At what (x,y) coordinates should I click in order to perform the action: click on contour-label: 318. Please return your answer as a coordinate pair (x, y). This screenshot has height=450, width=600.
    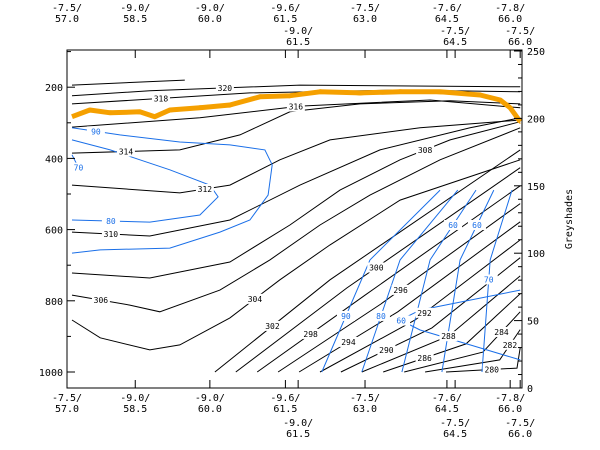
    Looking at the image, I should click on (161, 98).